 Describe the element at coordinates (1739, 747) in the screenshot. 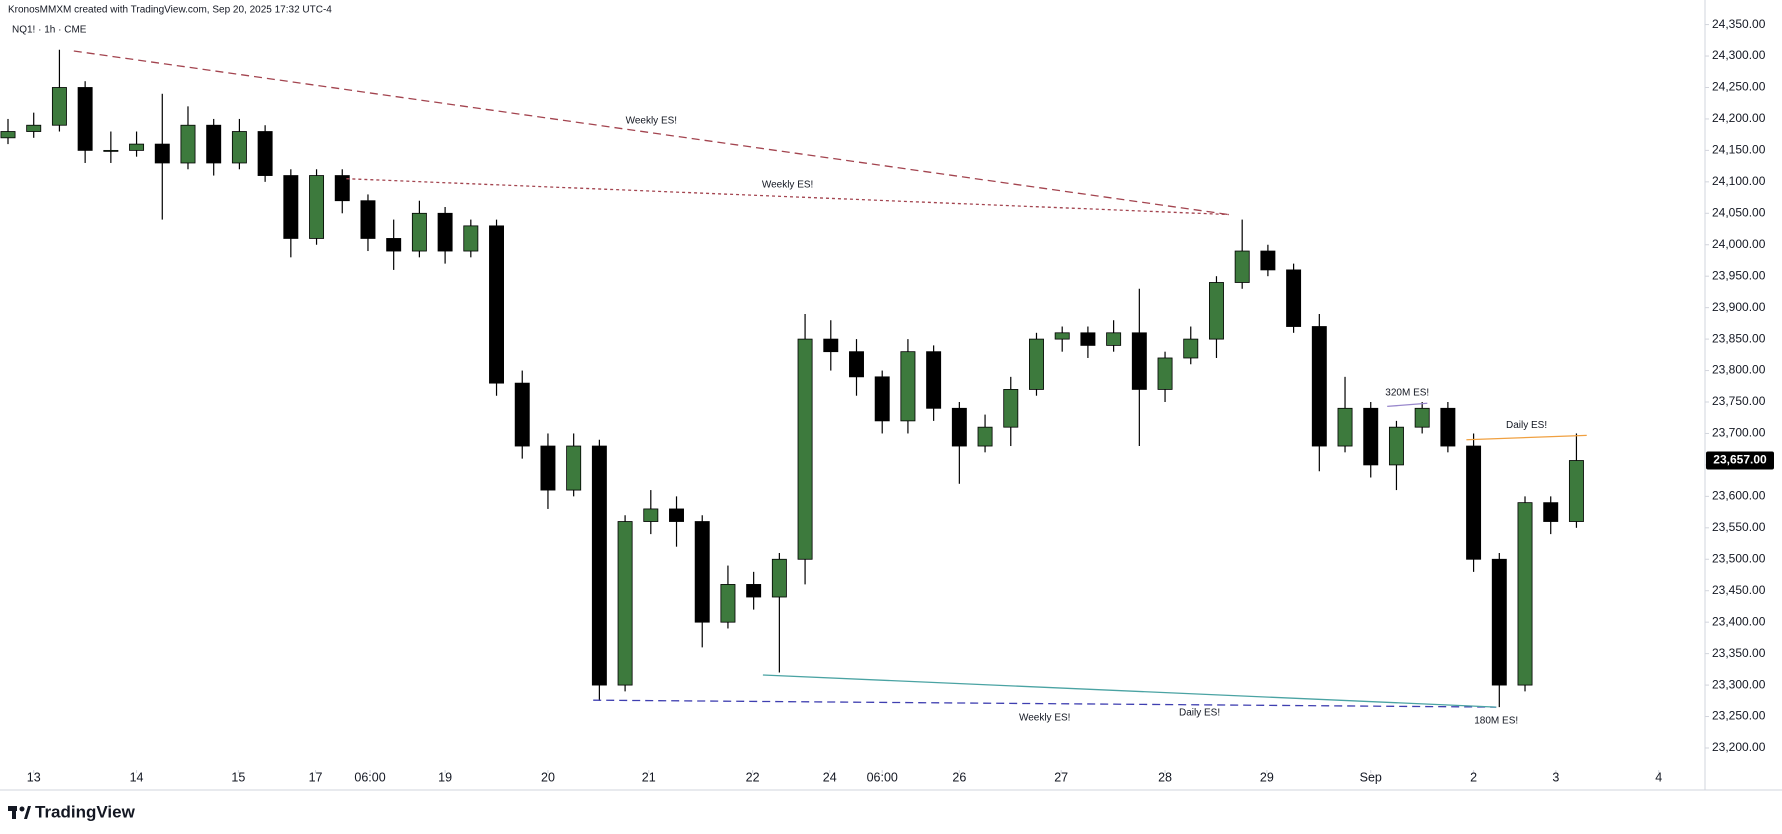

I see `y-tick-label: 23,200.00` at that location.